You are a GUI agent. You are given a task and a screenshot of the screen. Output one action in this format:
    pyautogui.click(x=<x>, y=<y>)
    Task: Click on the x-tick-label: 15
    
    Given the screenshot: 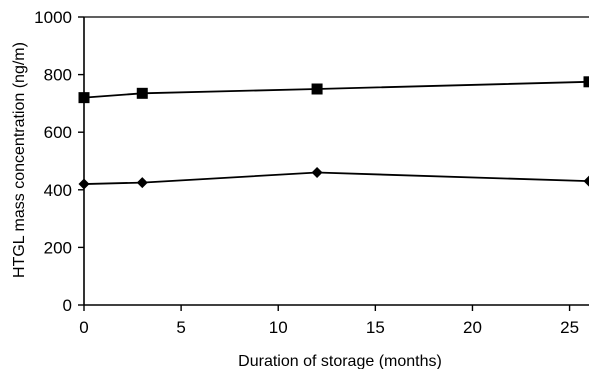 What is the action you would take?
    pyautogui.click(x=375, y=327)
    